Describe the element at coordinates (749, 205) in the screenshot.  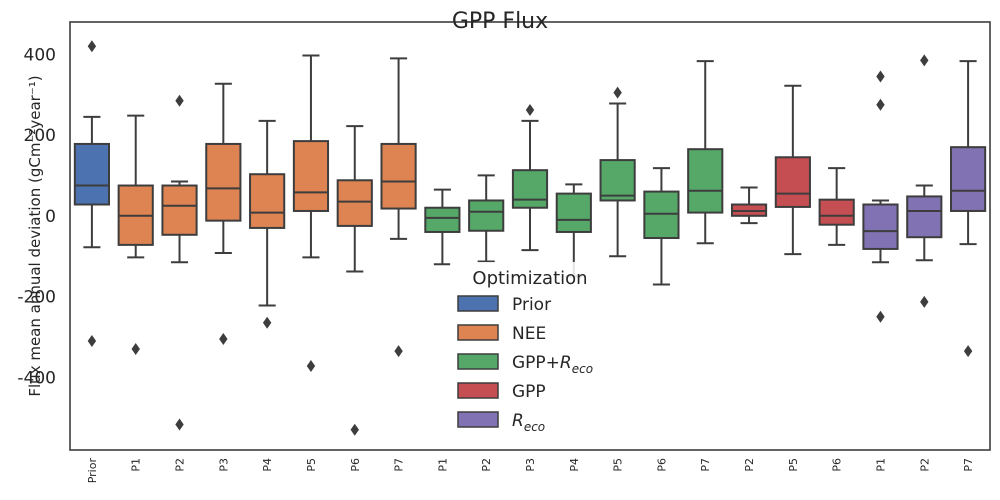
I see `box-gpp-p2` at that location.